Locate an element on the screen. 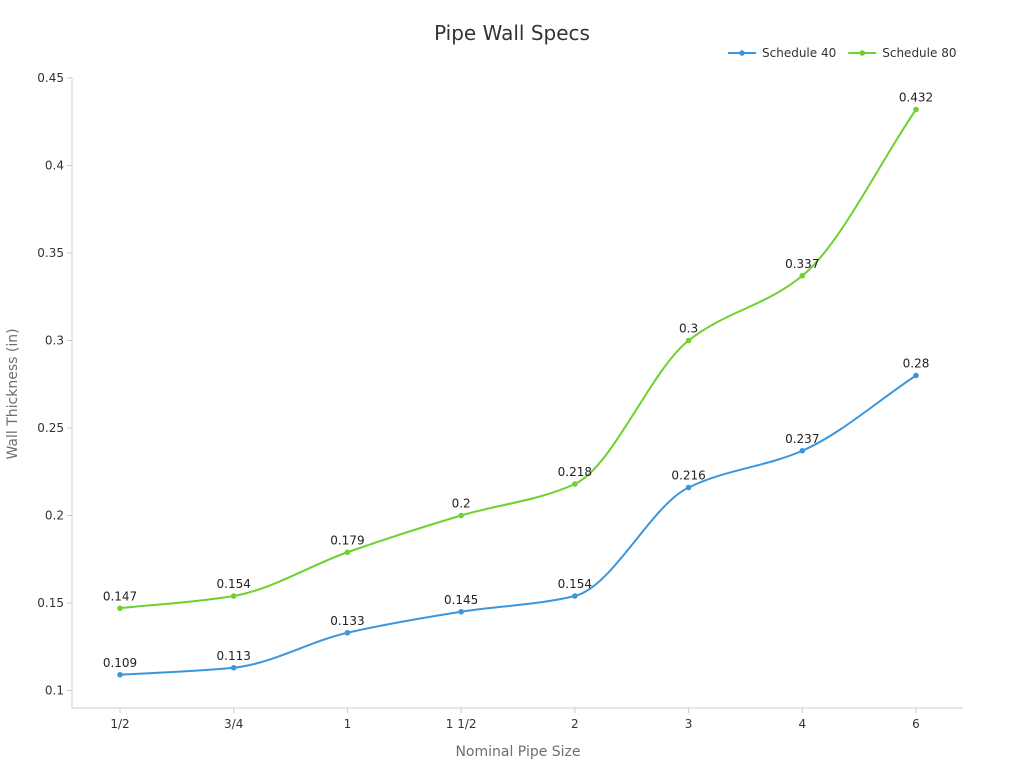  legend-label: Schedule 80 is located at coordinates (919, 53).